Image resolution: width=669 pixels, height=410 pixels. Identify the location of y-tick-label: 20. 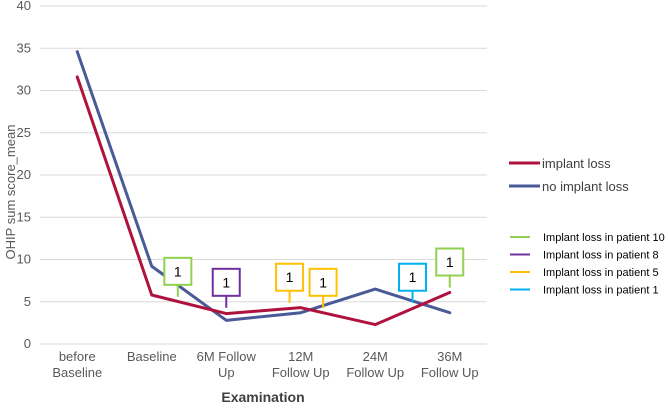
(24, 174).